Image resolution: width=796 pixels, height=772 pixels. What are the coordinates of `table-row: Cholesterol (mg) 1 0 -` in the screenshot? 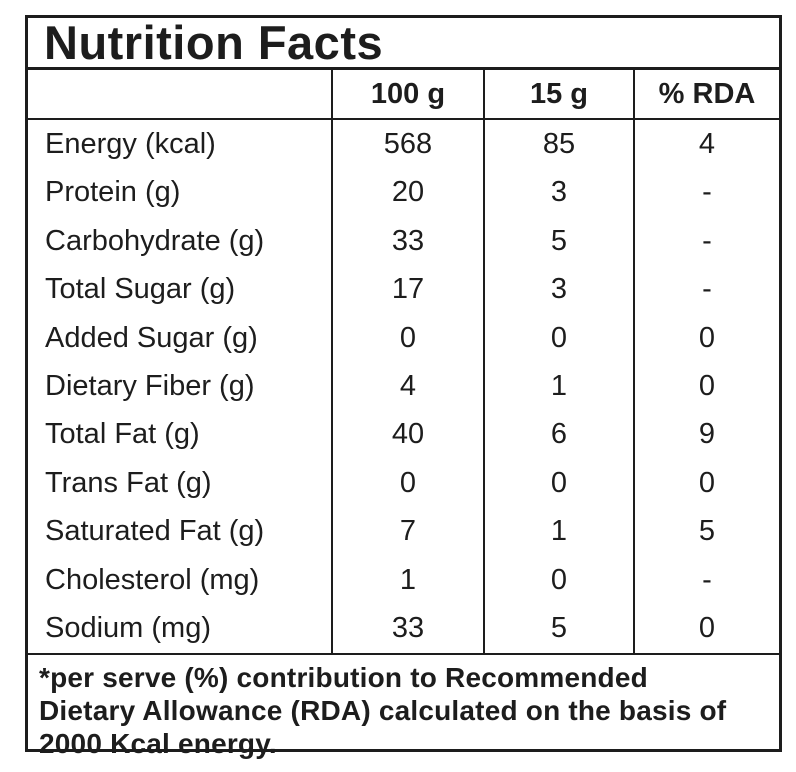 It's located at (403, 580).